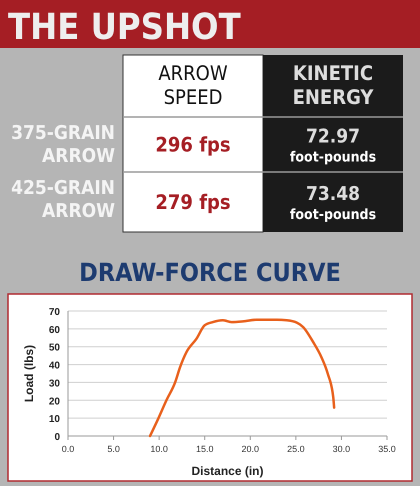 This screenshot has height=486, width=420. I want to click on y-tick-label: 20, so click(54, 402).